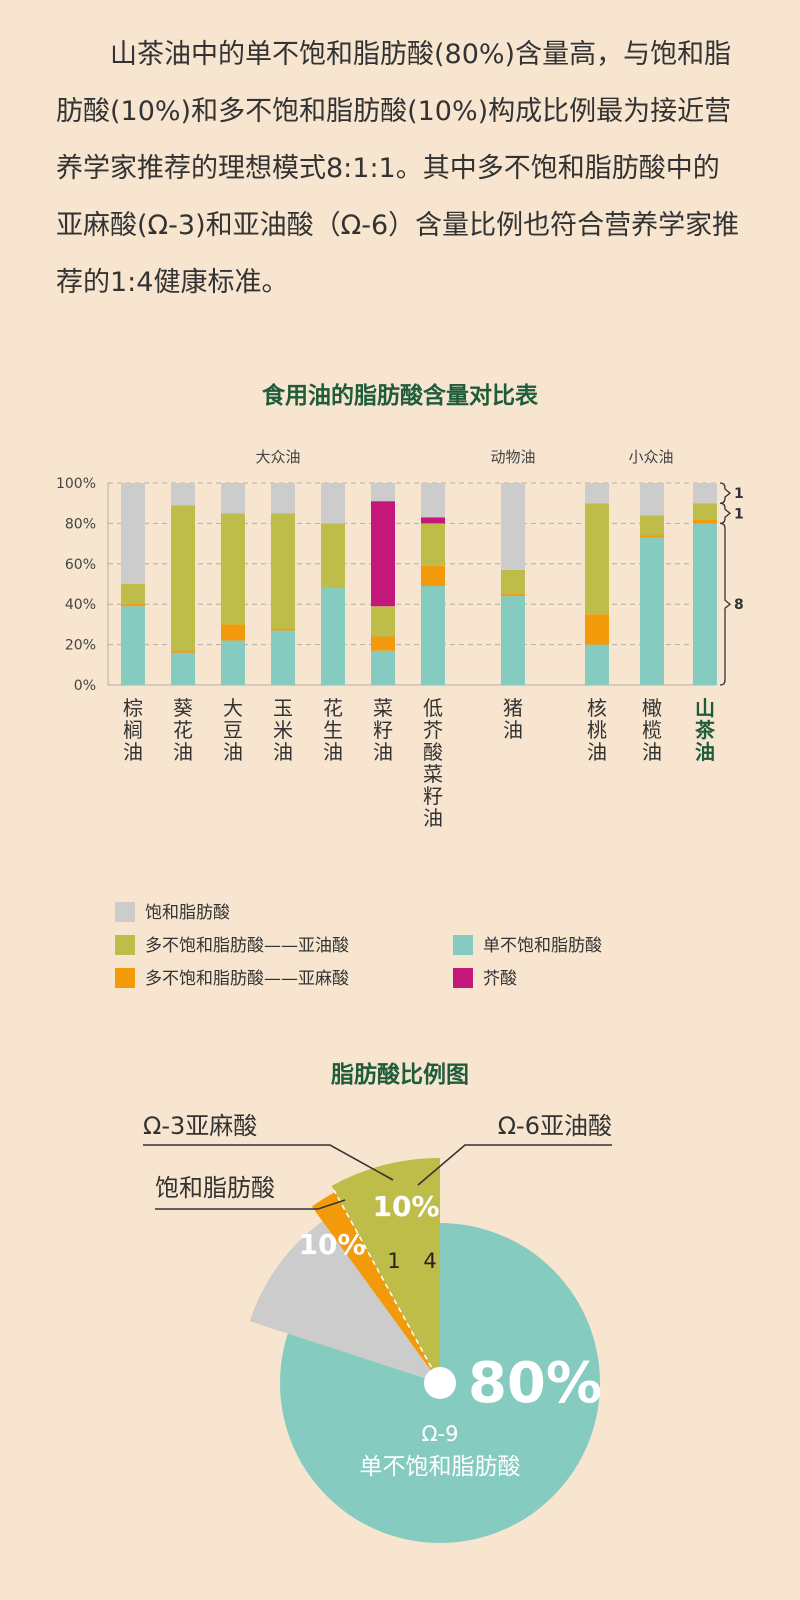 Image resolution: width=800 pixels, height=1600 pixels. Describe the element at coordinates (215, 1188) in the screenshot. I see `callout-label-saturated: 饱和脂肪酸` at that location.